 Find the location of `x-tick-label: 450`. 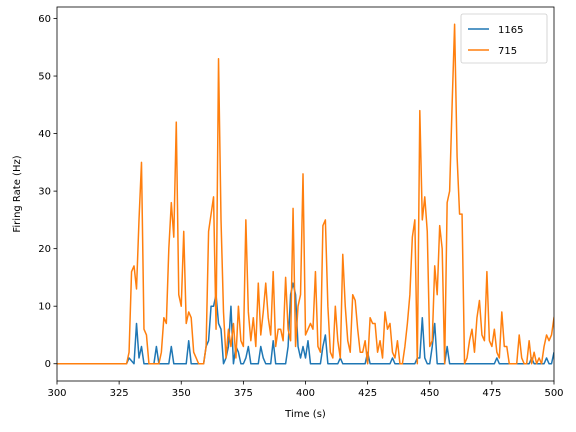

x-tick-label: 450 is located at coordinates (429, 393).